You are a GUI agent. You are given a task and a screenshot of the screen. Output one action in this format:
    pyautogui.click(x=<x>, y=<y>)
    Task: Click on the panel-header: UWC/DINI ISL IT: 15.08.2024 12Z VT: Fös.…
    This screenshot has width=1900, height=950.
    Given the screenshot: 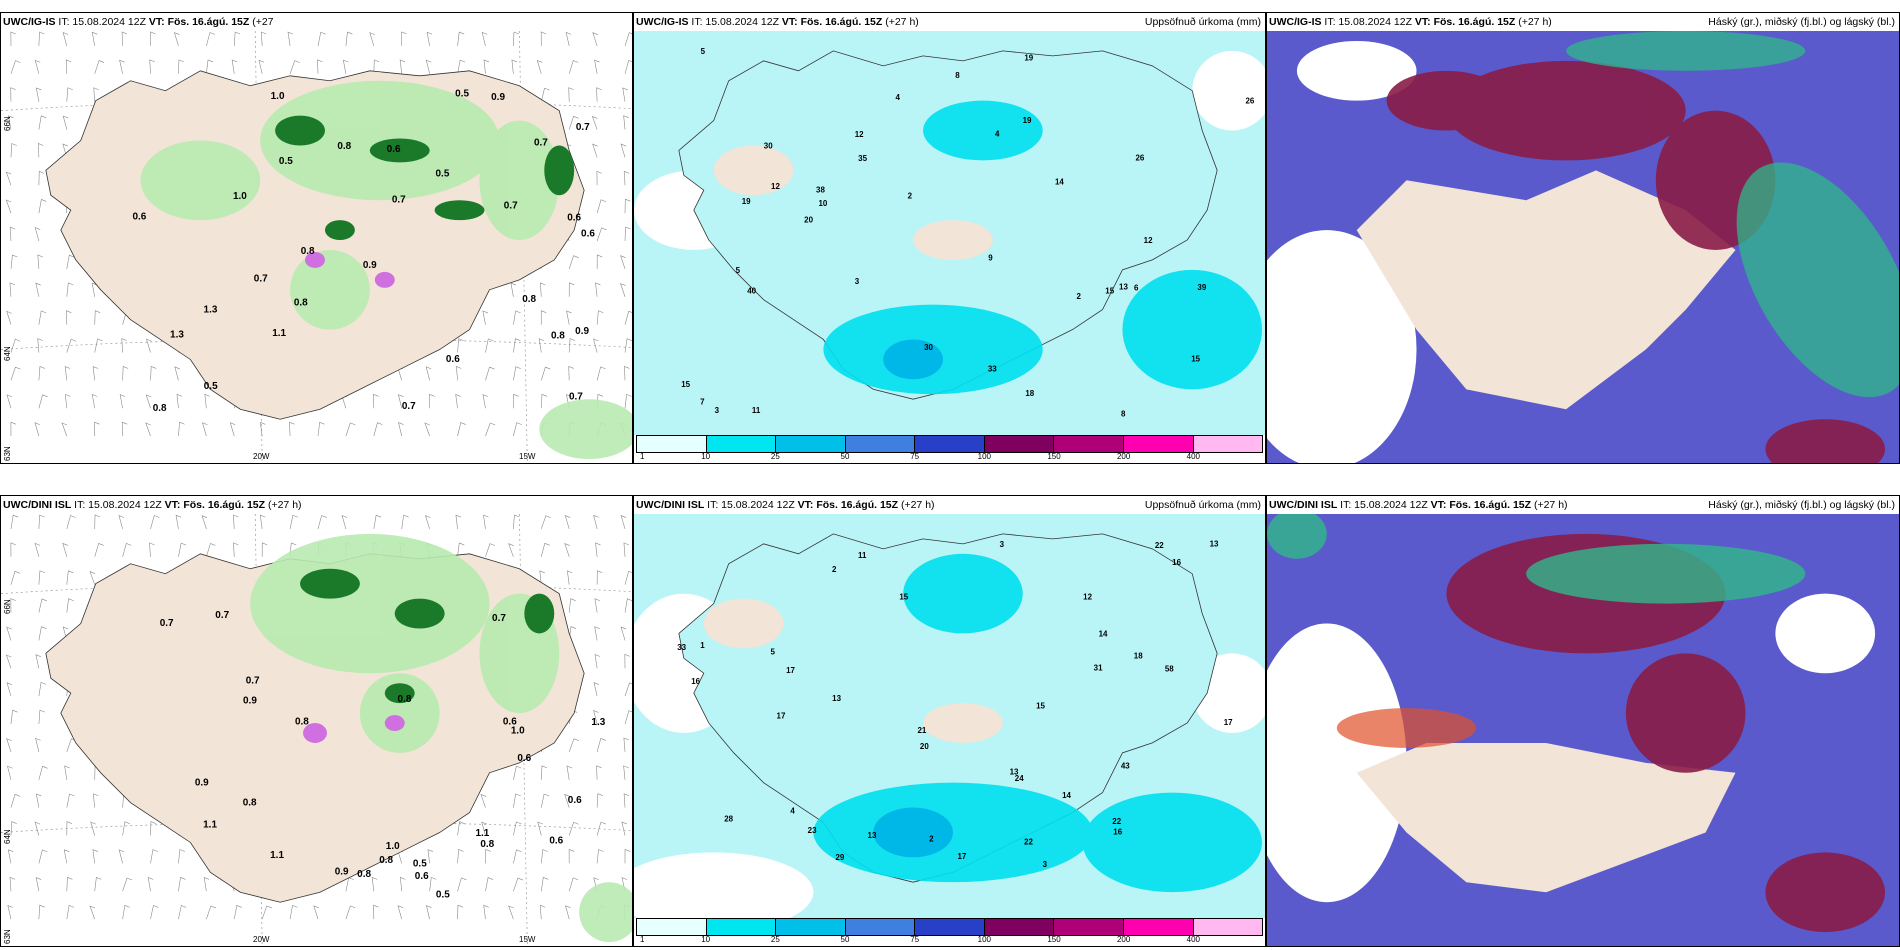 What is the action you would take?
    pyautogui.click(x=1583, y=505)
    